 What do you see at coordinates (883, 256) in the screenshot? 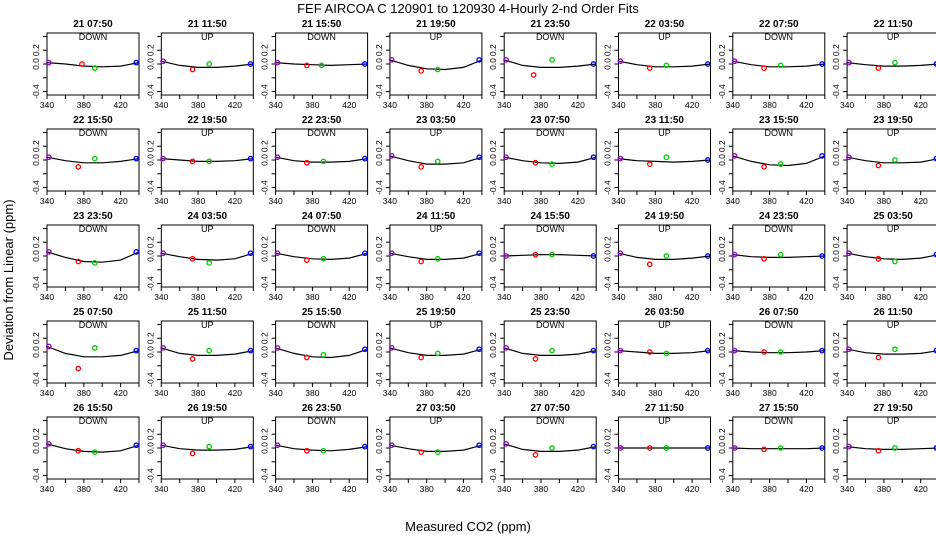
I see `panel: 25 03:50 UP 340 380 420 -0.4 0.0 0.2` at bounding box center [883, 256].